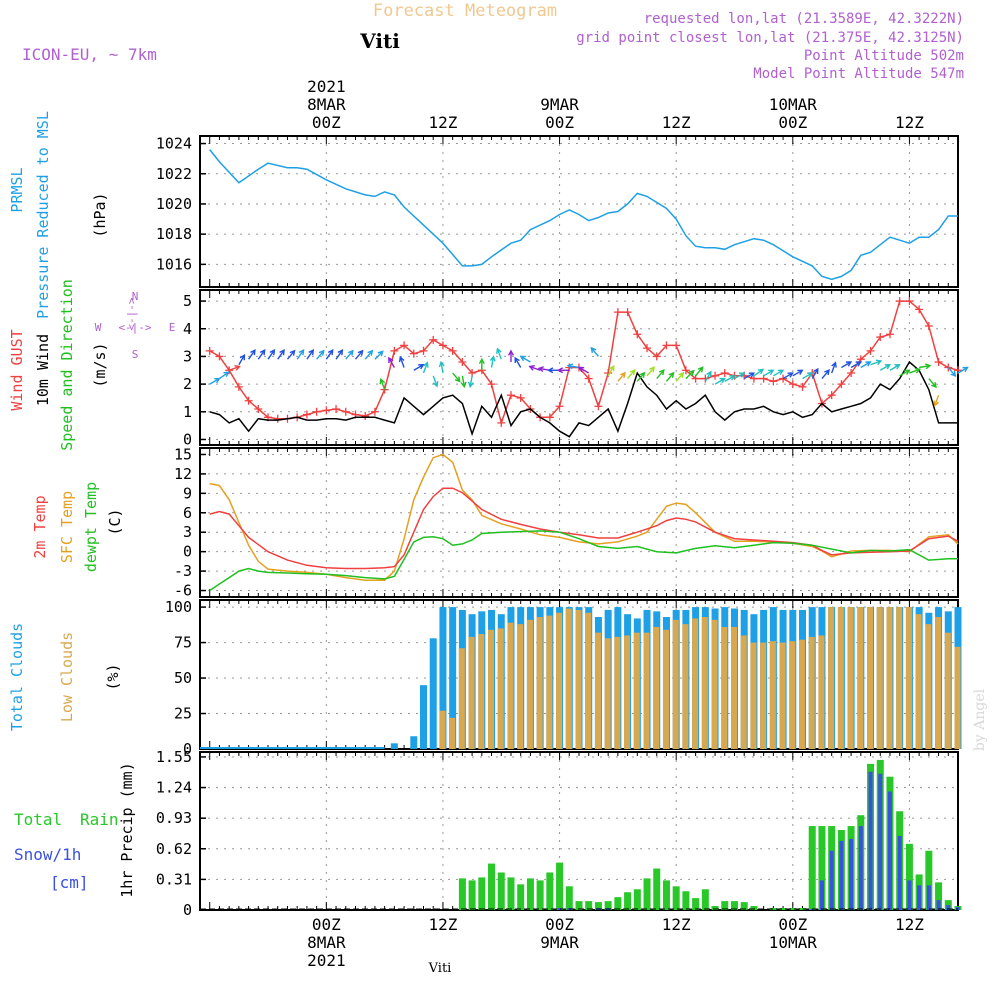  I want to click on wind-y-tick-label: 5, so click(187, 301).